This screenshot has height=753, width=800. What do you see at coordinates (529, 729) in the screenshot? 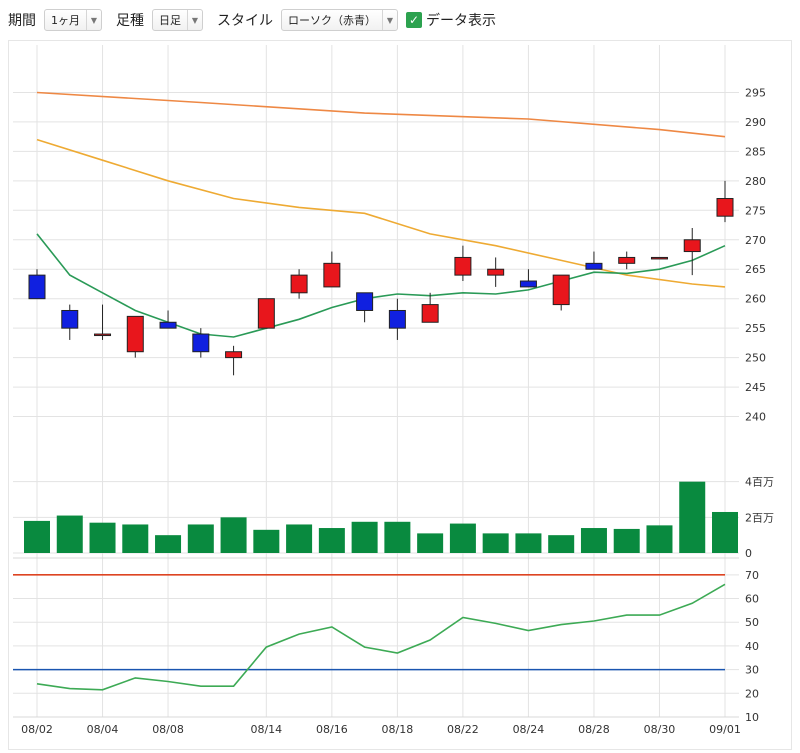
I see `x-tick-label: 08/24` at bounding box center [529, 729].